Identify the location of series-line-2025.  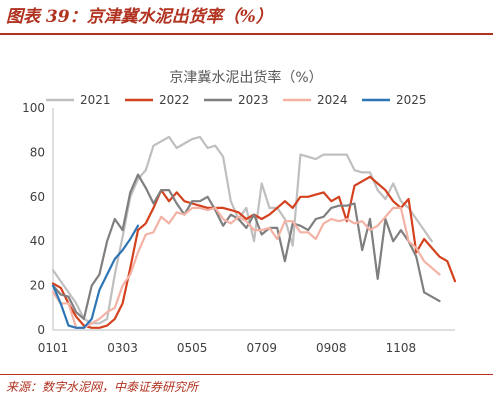
(95, 276).